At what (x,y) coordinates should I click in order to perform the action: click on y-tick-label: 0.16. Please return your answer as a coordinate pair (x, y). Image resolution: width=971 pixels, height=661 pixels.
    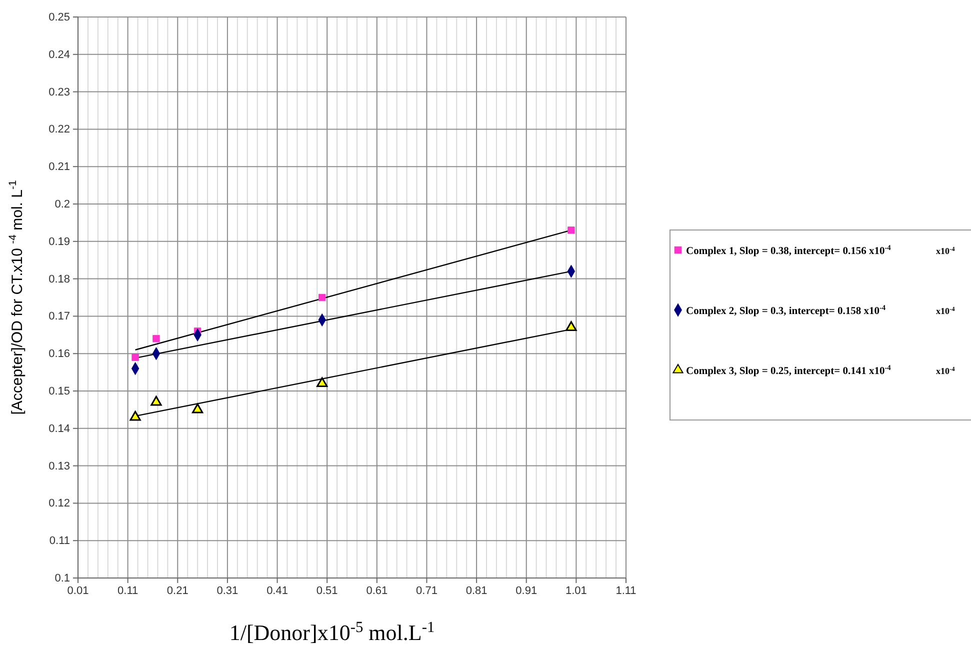
    Looking at the image, I should click on (59, 354).